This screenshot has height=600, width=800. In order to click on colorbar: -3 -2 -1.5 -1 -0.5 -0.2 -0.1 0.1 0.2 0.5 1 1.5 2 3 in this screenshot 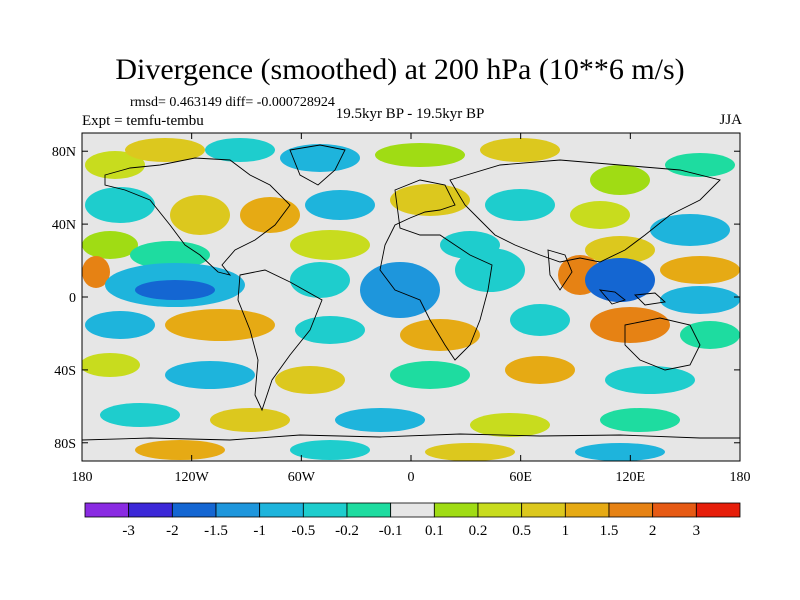, I will do `click(412, 520)`.